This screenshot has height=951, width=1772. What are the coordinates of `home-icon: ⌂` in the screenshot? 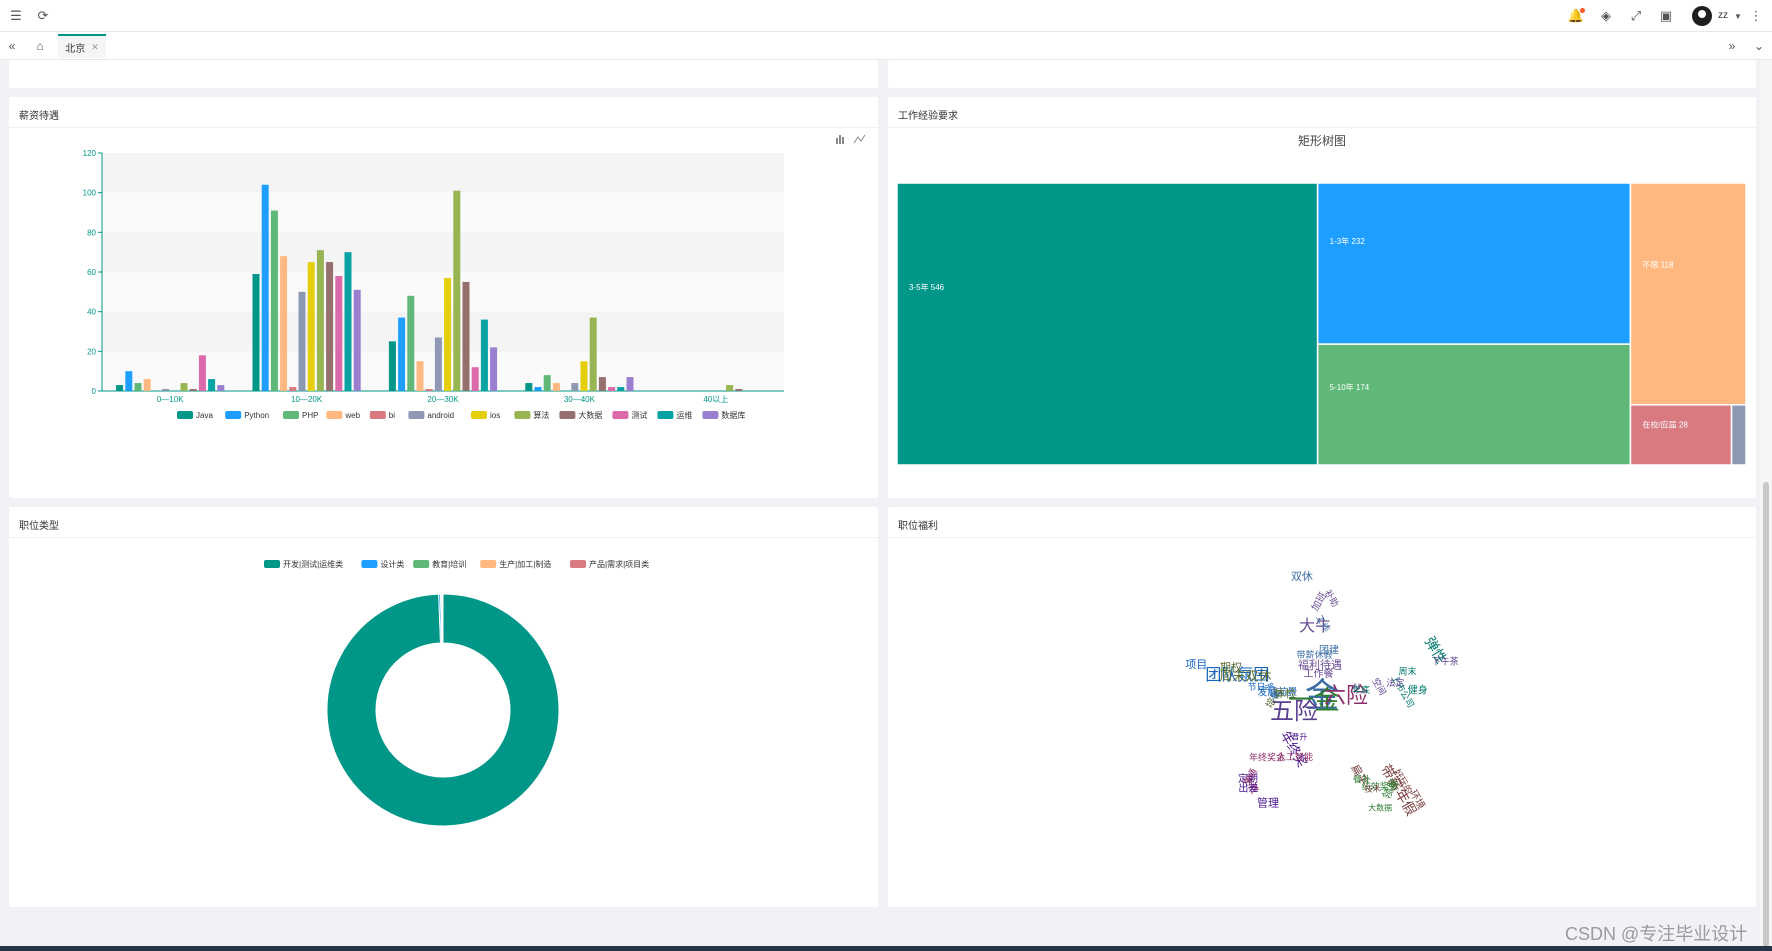 It's located at (40, 46).